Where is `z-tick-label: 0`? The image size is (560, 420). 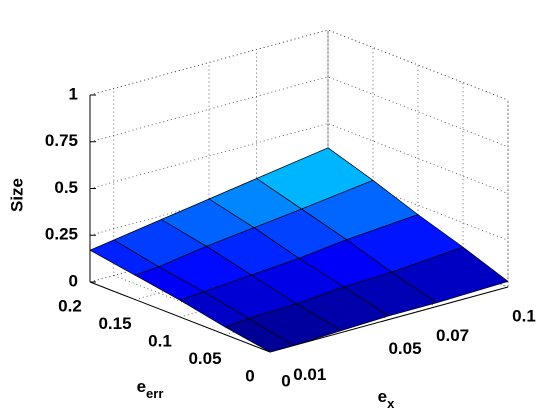 z-tick-label: 0 is located at coordinates (73, 280).